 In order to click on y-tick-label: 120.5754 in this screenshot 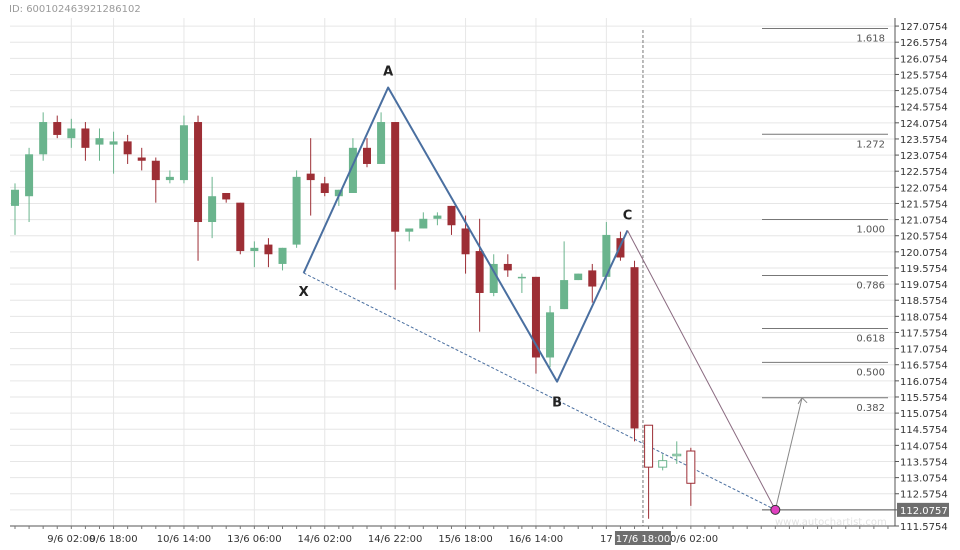, I will do `click(924, 237)`.